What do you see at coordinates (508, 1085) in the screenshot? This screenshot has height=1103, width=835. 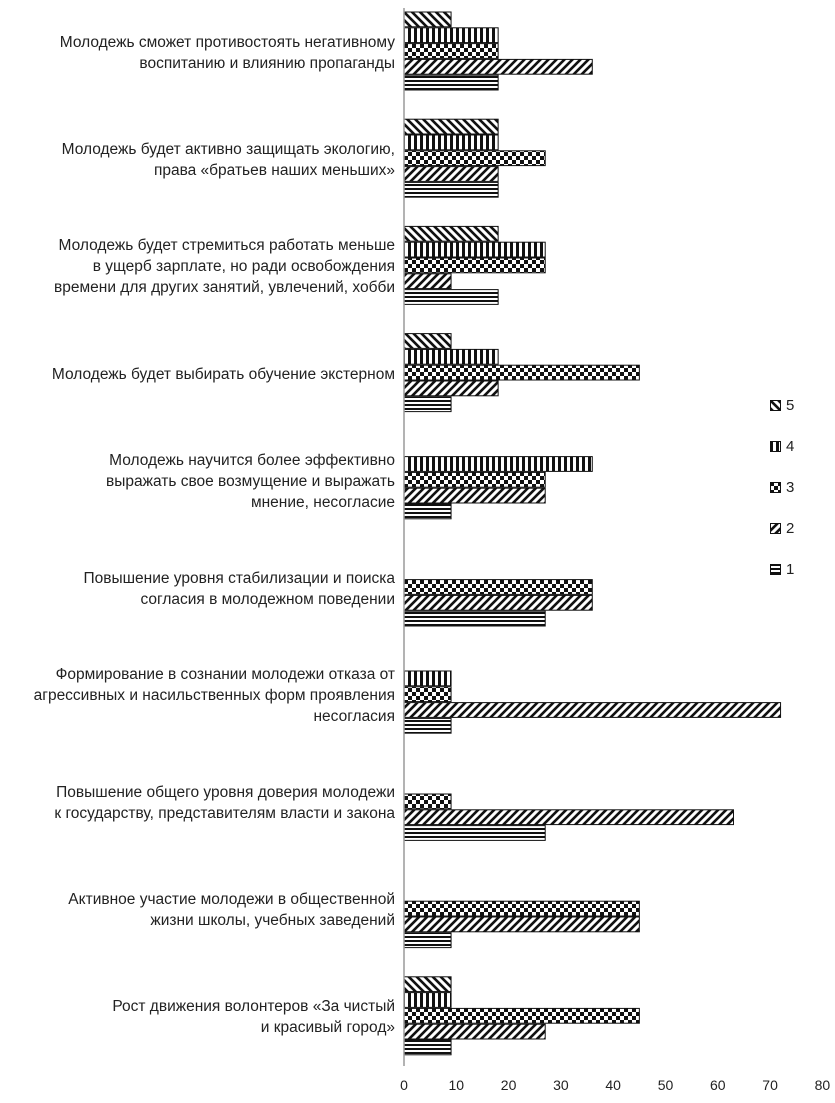 I see `x-tick-label: 20` at bounding box center [508, 1085].